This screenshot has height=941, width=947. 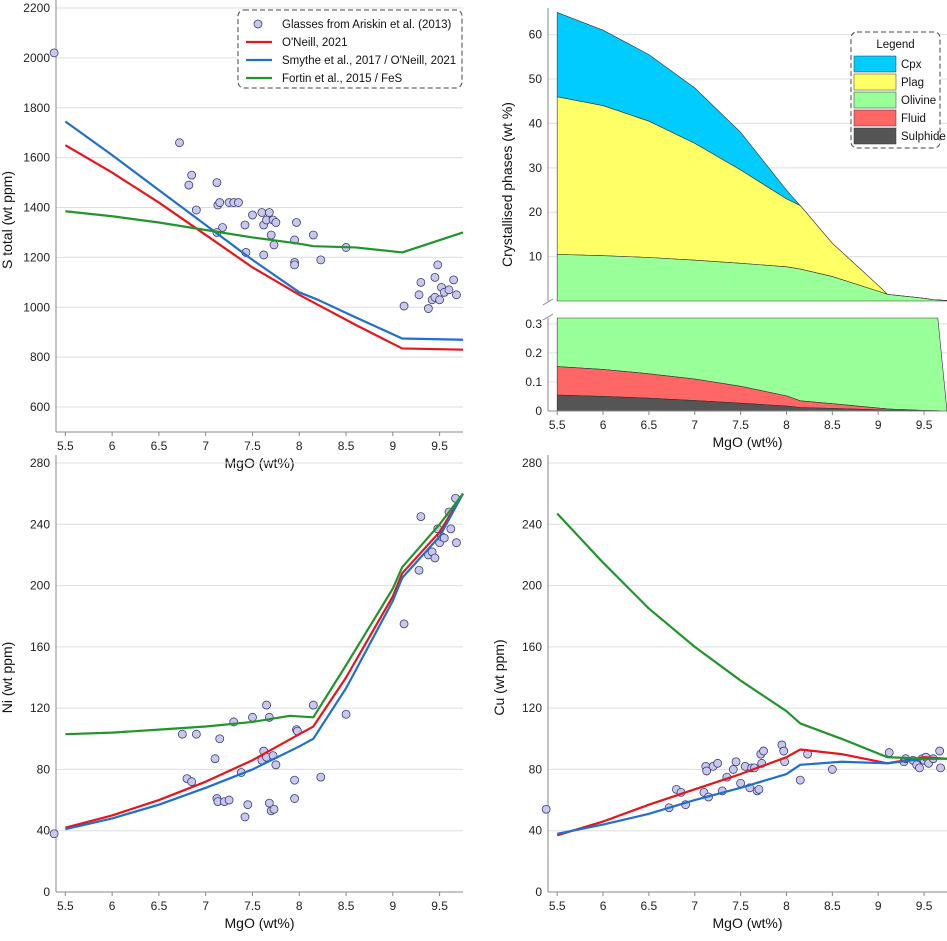 I want to click on y-tick-label: 1600, so click(x=36, y=158).